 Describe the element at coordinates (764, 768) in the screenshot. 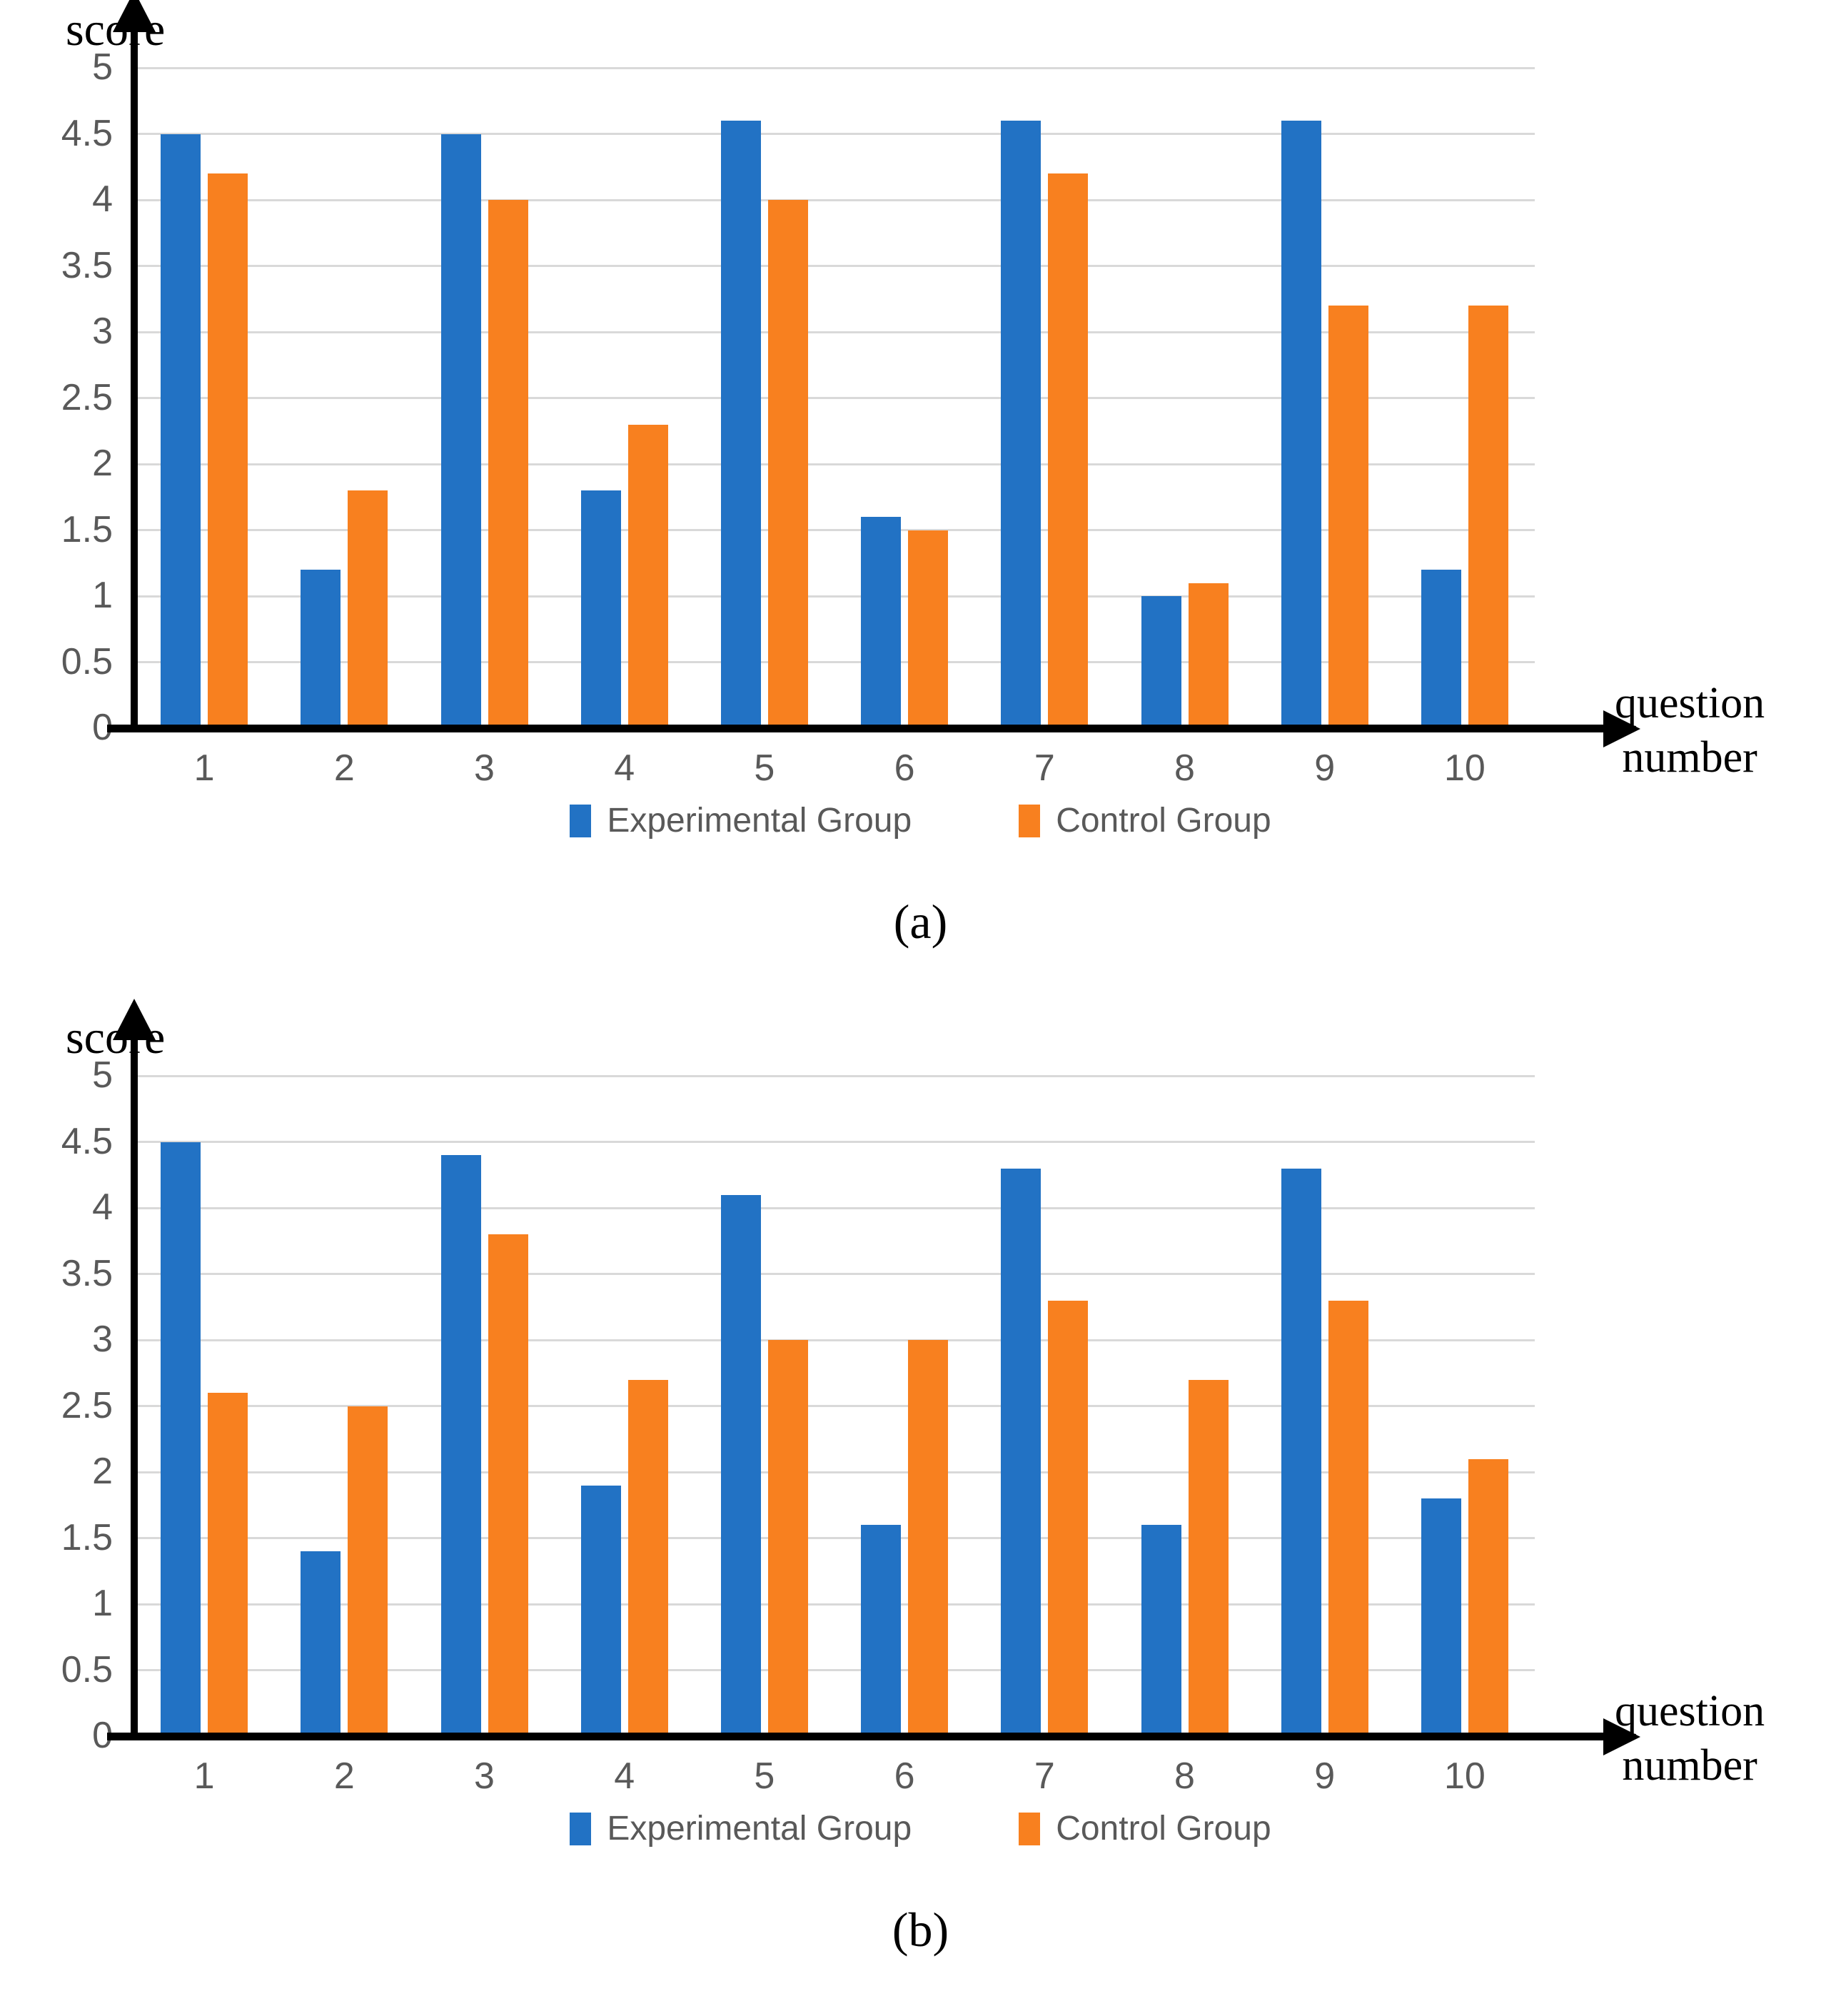

I see `x-tick-label: 5` at that location.